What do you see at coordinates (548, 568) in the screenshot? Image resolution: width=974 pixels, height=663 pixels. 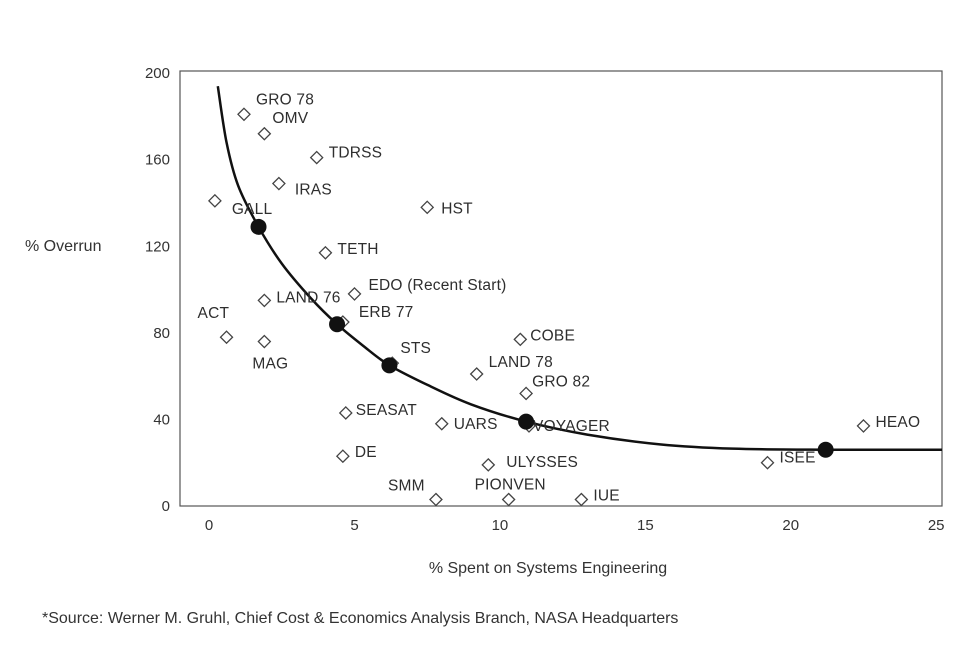 I see `x-axis-label: % Spent on Systems Engineering` at bounding box center [548, 568].